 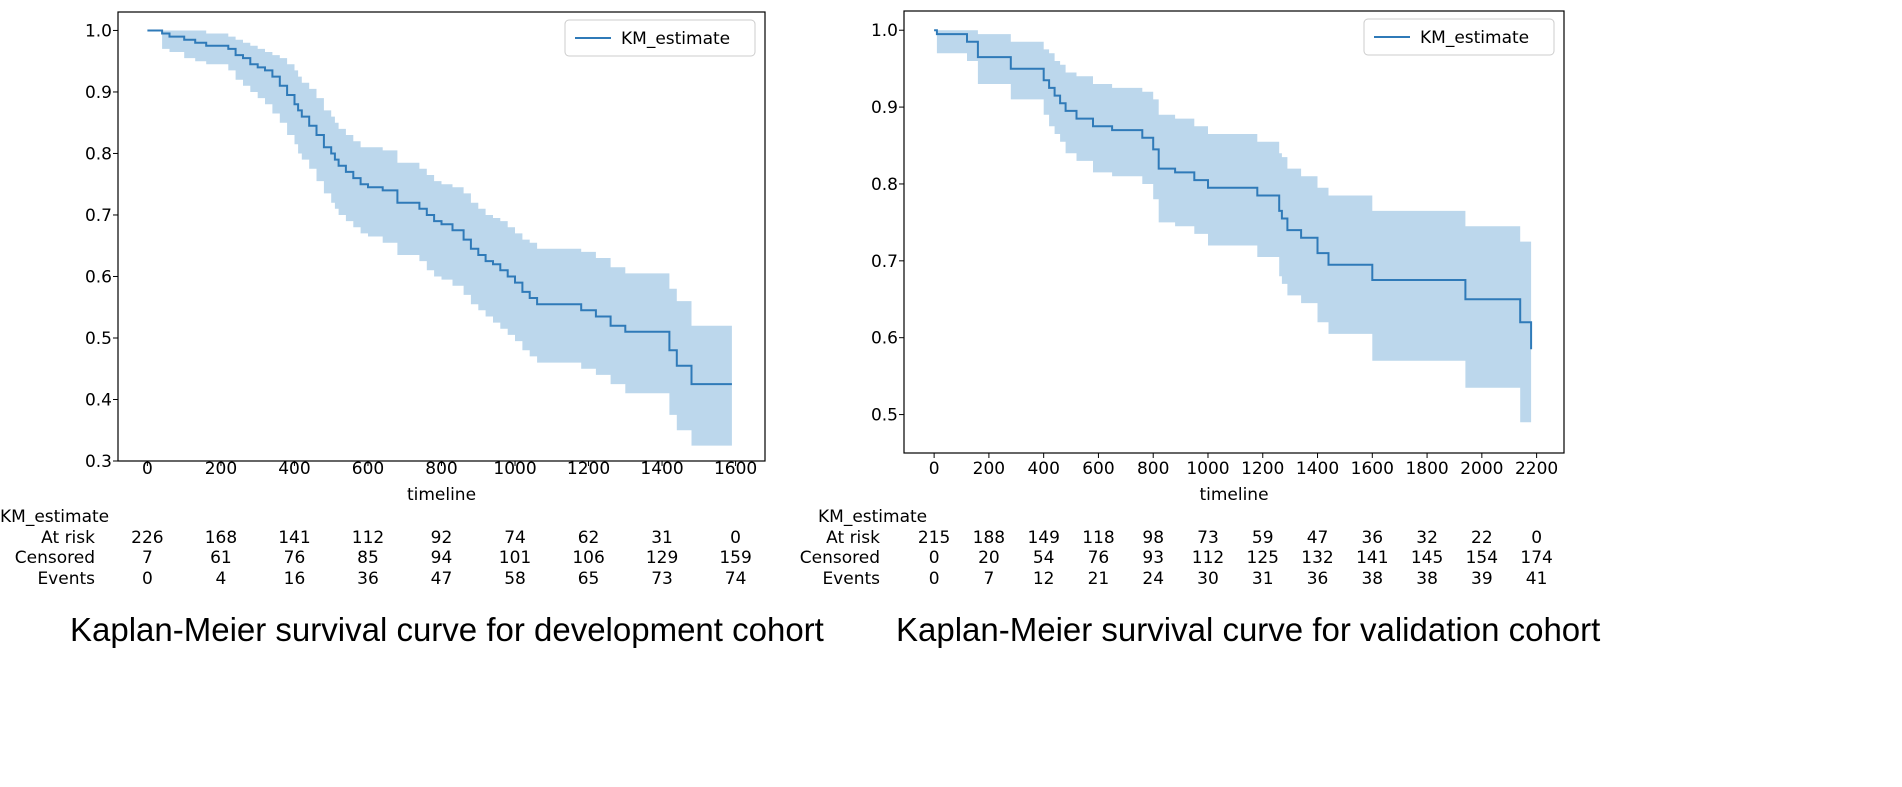 What do you see at coordinates (1153, 538) in the screenshot?
I see `risk-value: 98` at bounding box center [1153, 538].